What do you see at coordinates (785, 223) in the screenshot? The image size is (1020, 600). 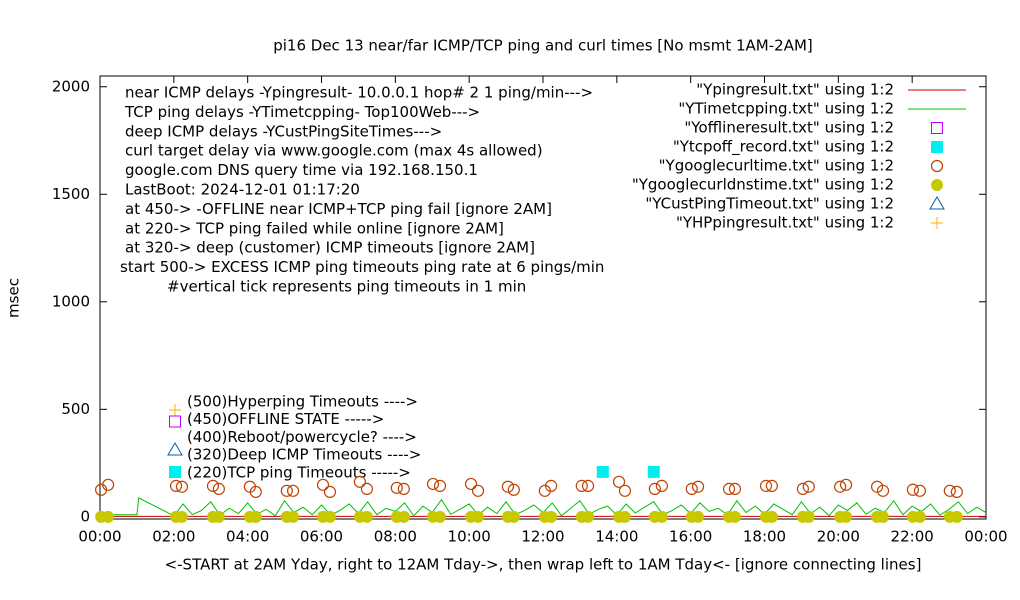 I see `legend-label: "YHPpingresult.txt" using 1:2` at bounding box center [785, 223].